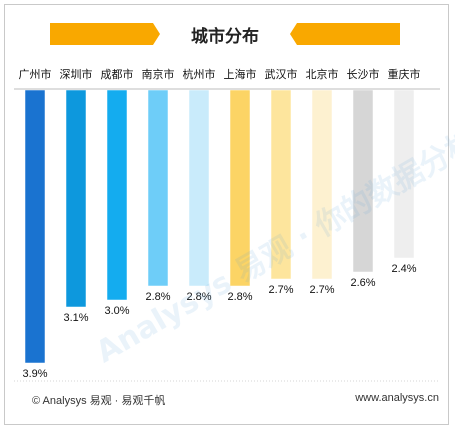 The height and width of the screenshot is (431, 455). What do you see at coordinates (280, 290) in the screenshot?
I see `value-label-7: 2.7%` at bounding box center [280, 290].